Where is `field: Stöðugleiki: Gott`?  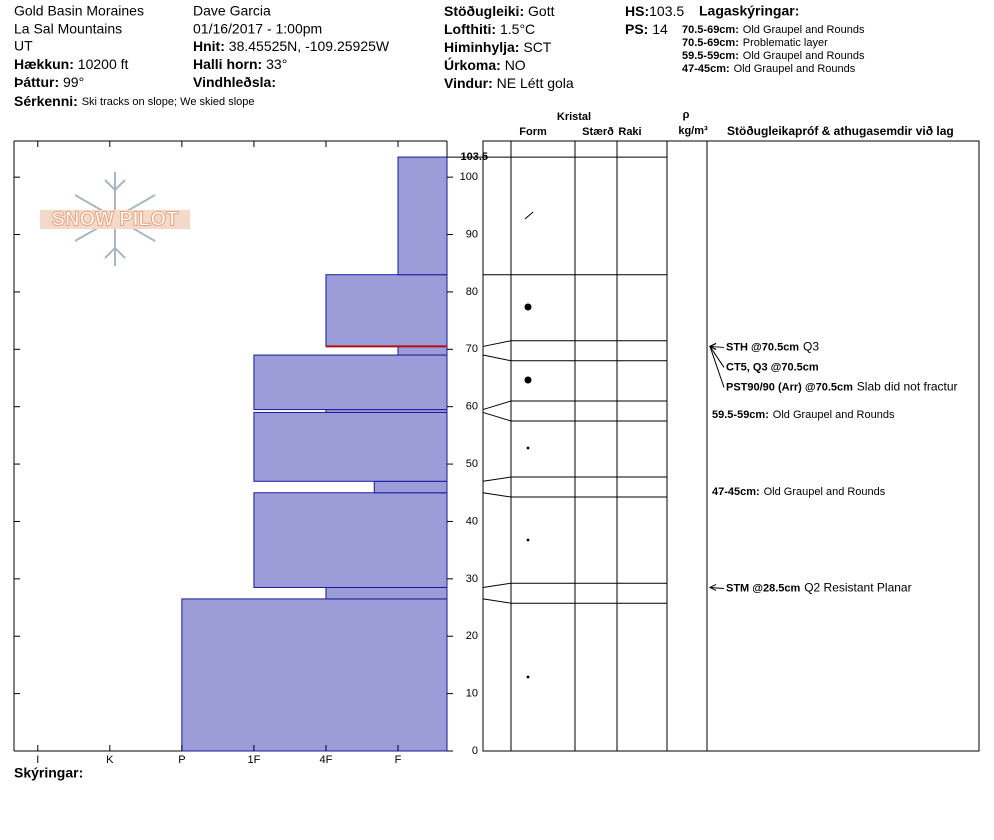
field: Stöðugleiki: Gott is located at coordinates (499, 11).